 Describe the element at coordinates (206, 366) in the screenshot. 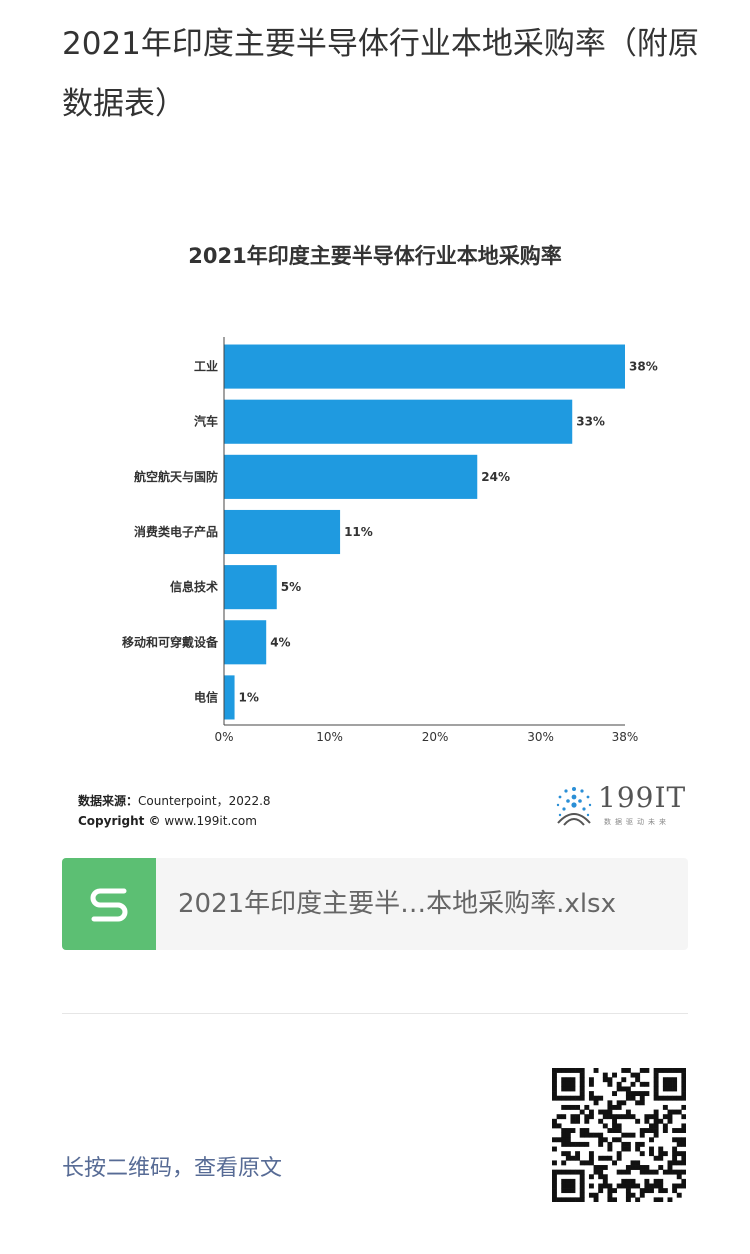

I see `category-label: 工业` at that location.